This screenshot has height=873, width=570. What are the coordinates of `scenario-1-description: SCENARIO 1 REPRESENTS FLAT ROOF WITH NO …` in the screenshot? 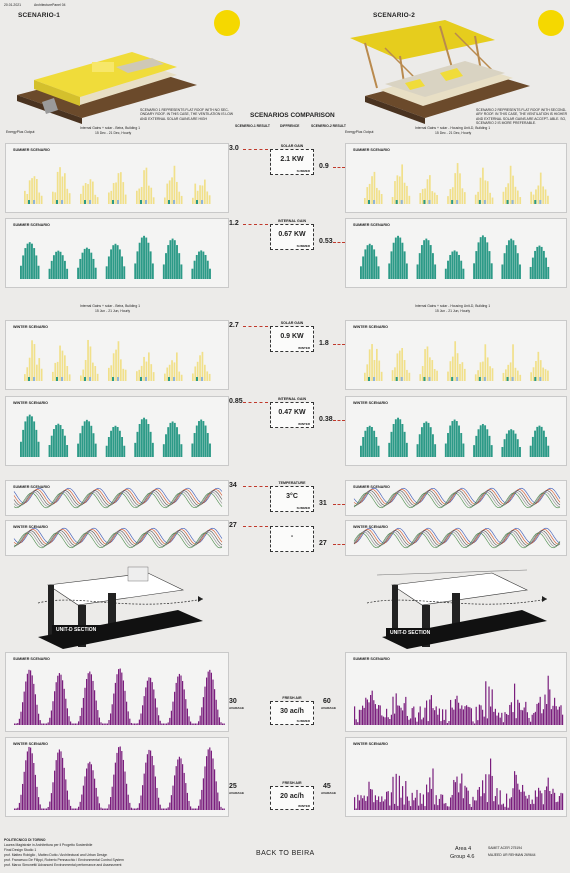 It's located at (187, 114).